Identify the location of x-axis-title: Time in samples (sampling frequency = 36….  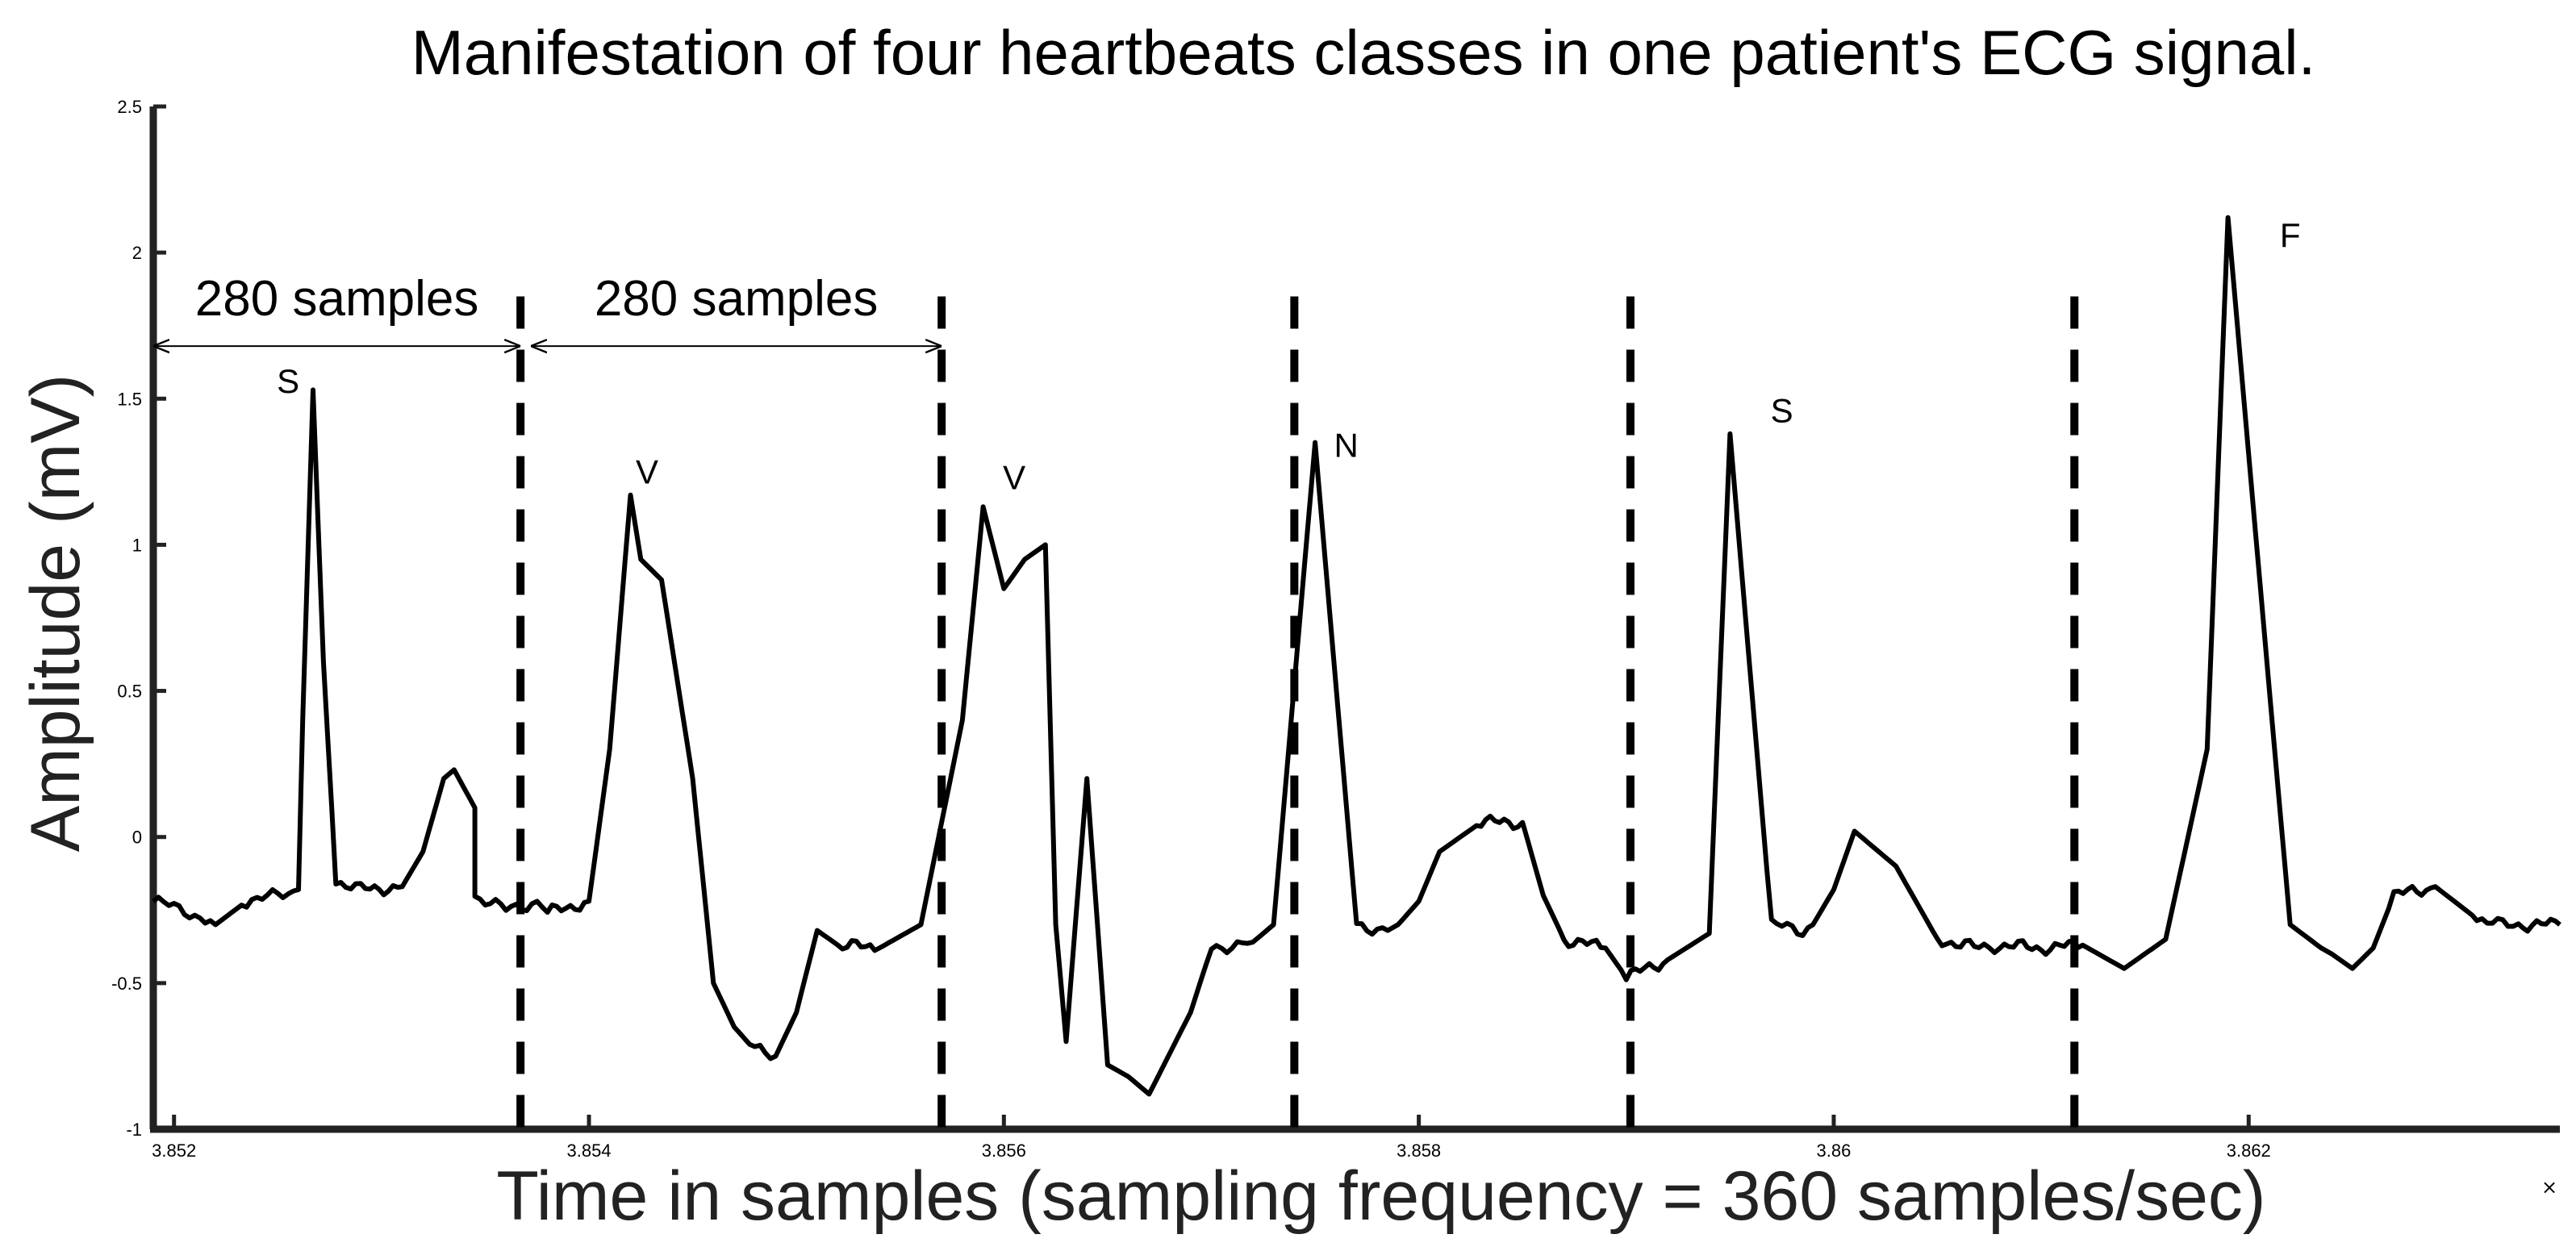
(1380, 1196).